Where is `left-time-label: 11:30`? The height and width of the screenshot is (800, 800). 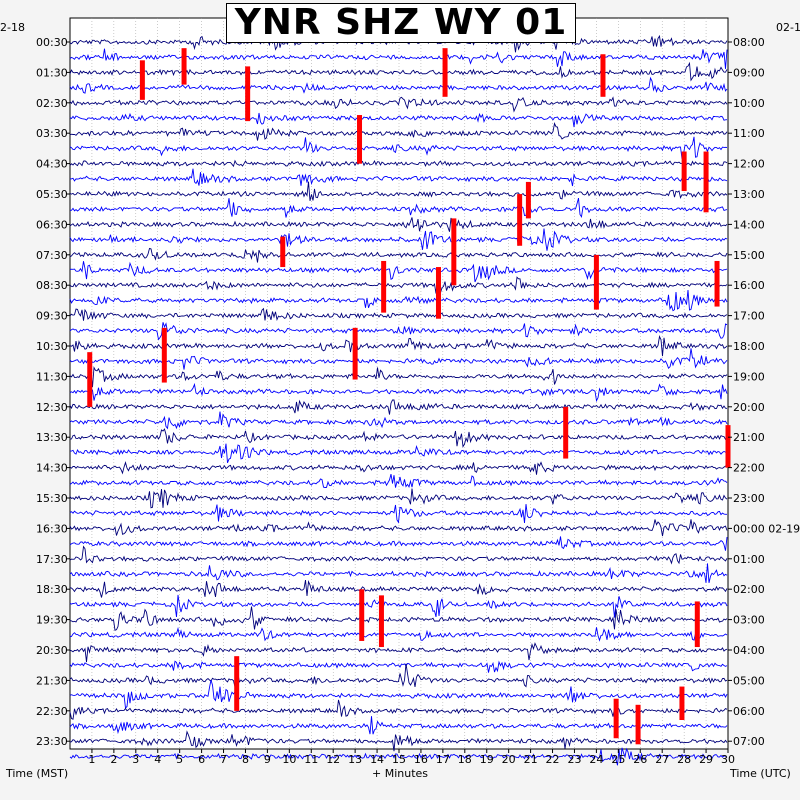 left-time-label: 11:30 is located at coordinates (52, 376).